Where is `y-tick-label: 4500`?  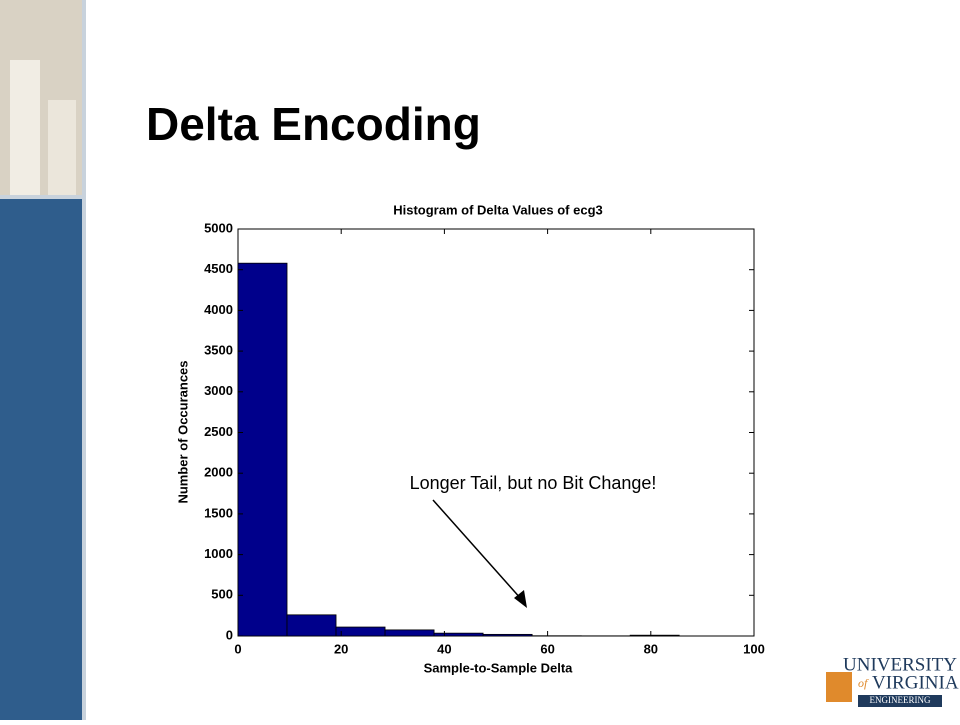 y-tick-label: 4500 is located at coordinates (218, 268).